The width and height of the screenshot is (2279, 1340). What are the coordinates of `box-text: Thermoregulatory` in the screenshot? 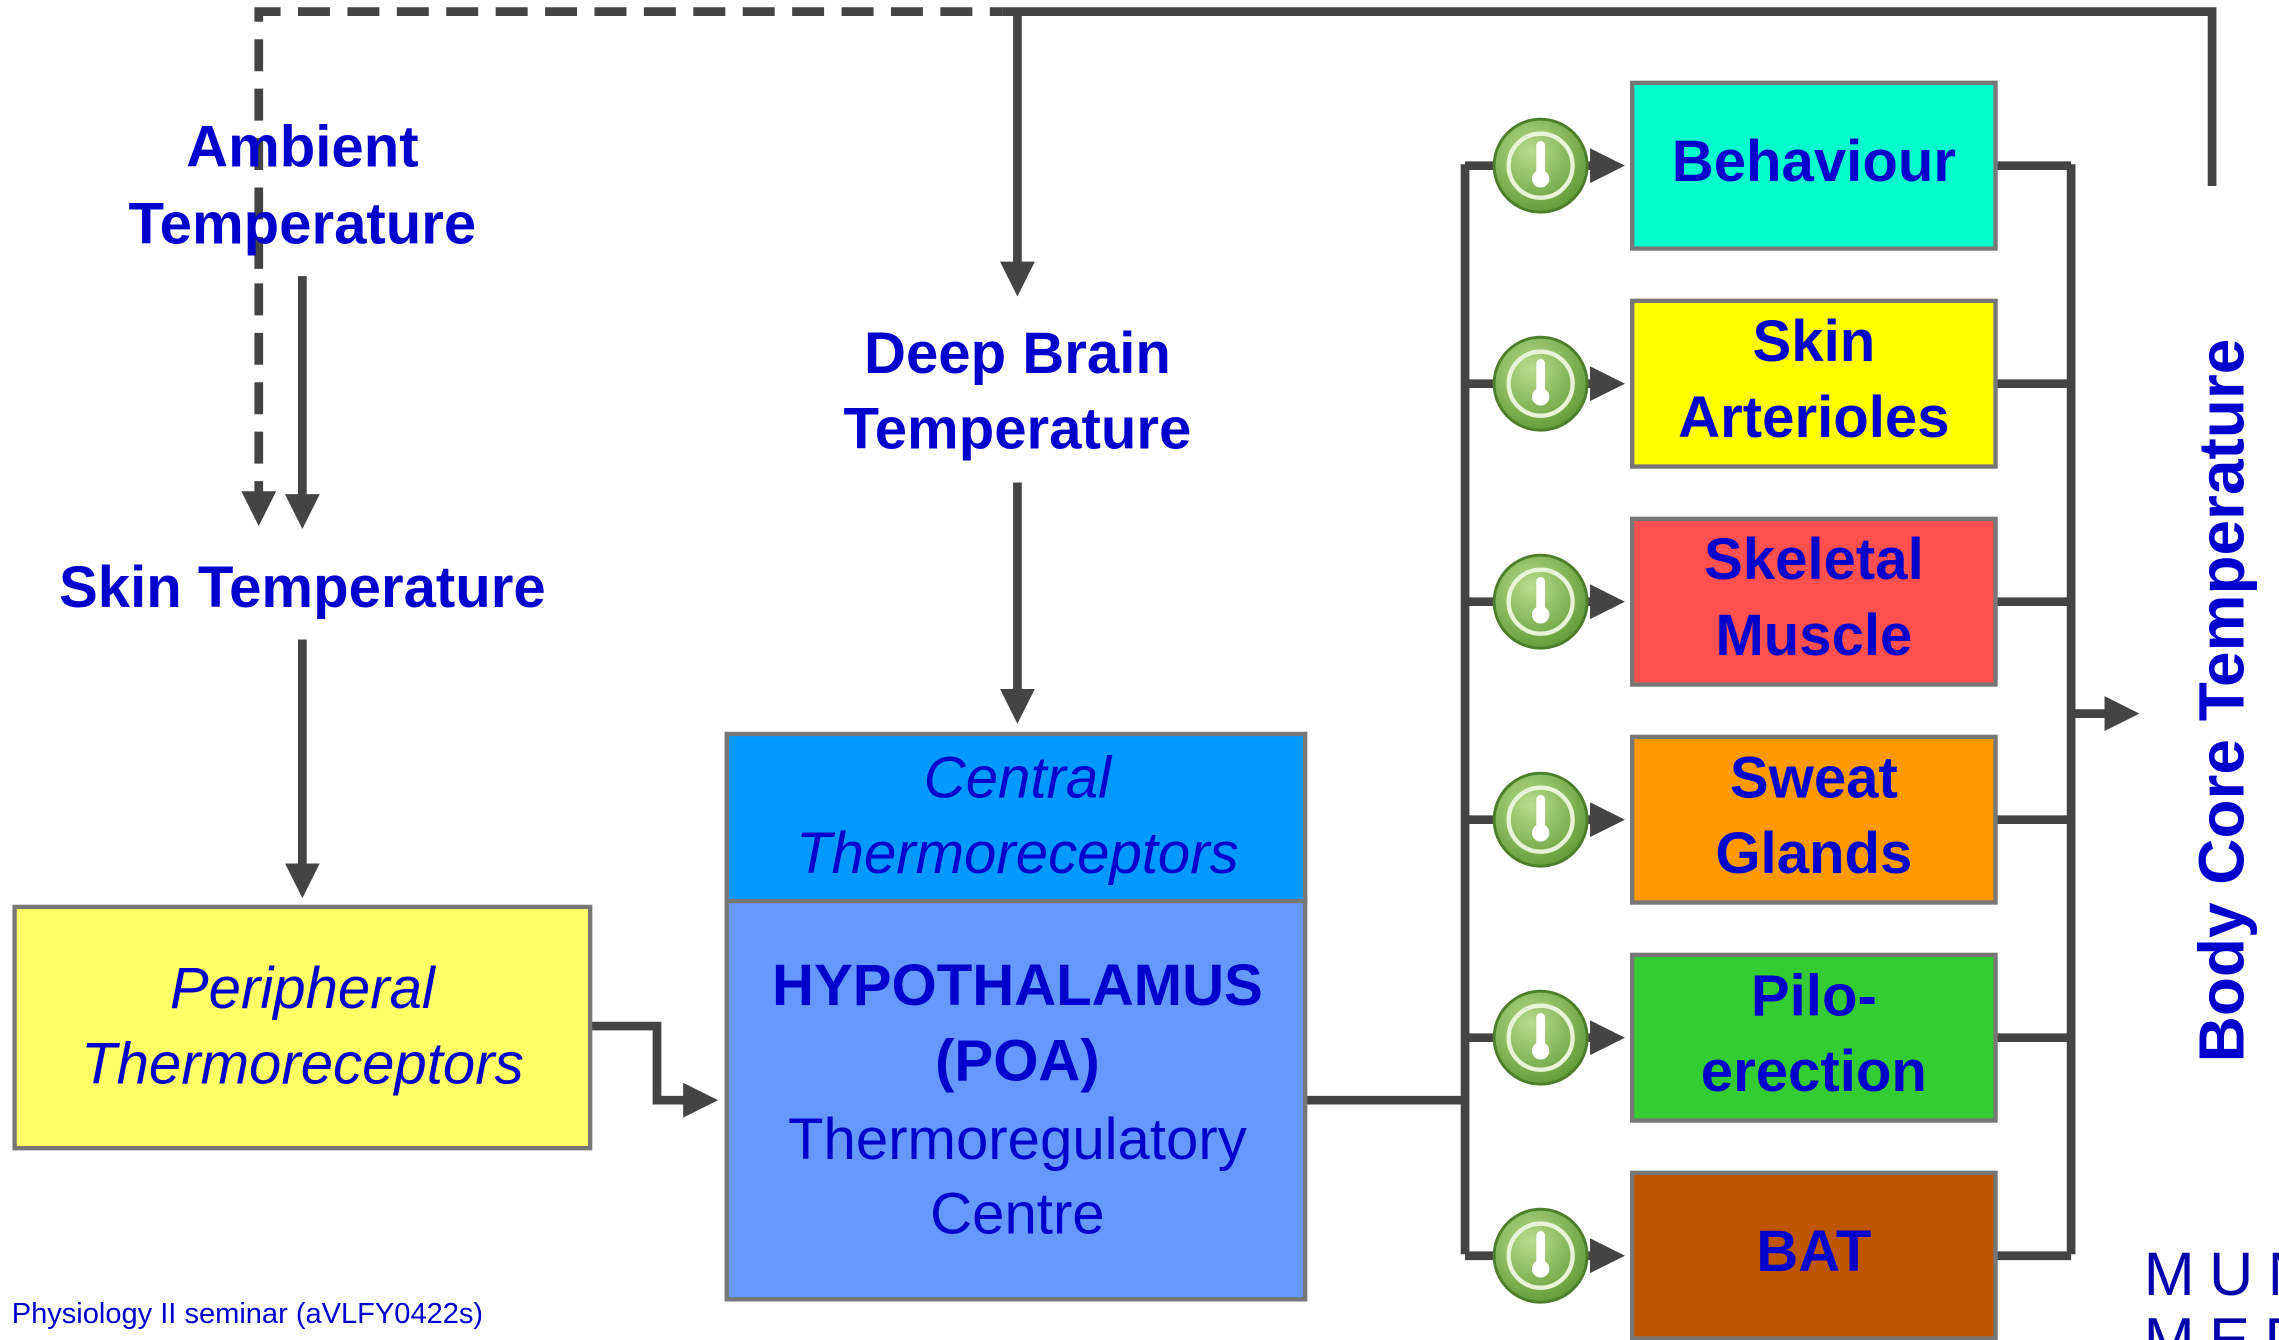 It's located at (1017, 1139).